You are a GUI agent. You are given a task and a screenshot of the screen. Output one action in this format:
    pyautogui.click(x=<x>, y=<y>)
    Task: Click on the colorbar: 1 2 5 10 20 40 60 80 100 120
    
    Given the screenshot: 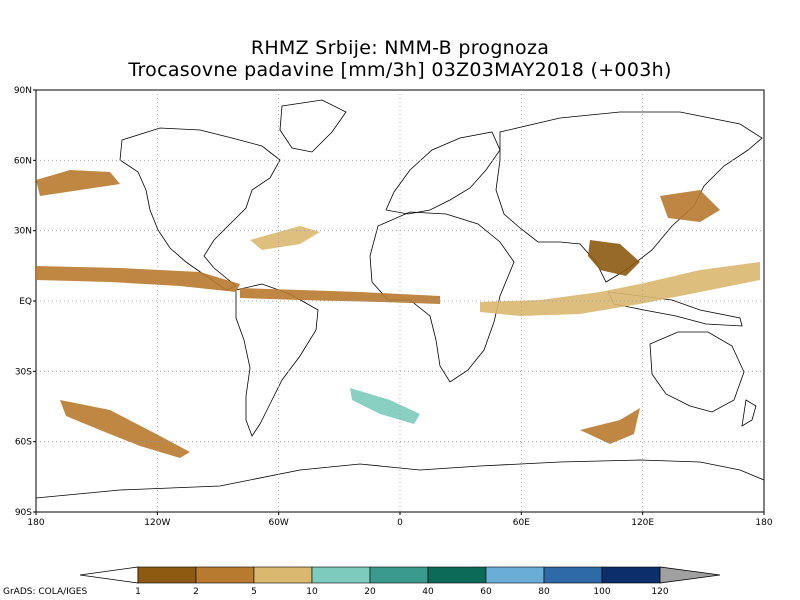 What is the action you would take?
    pyautogui.click(x=400, y=581)
    